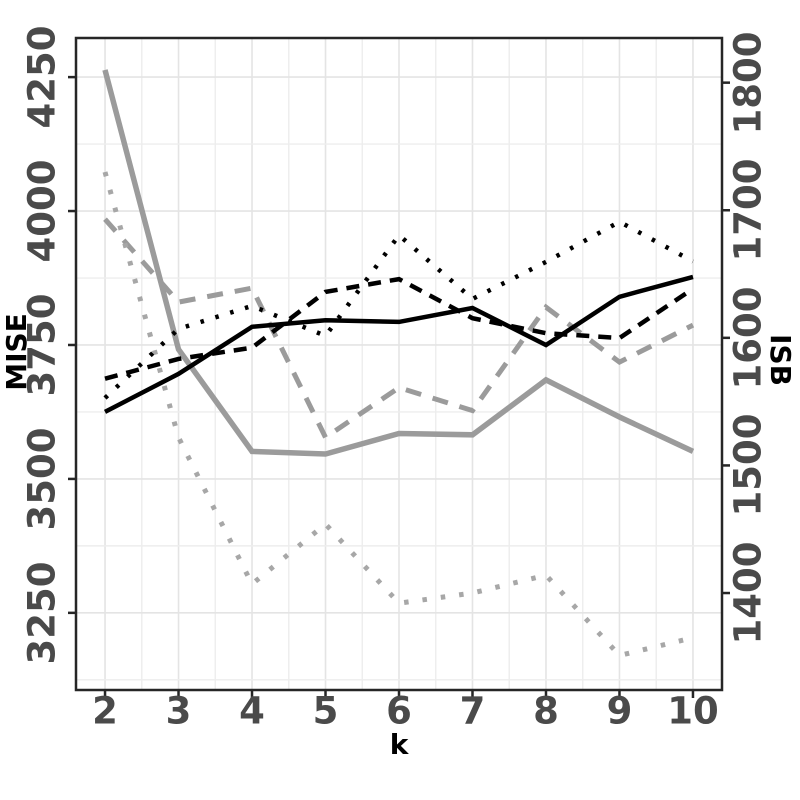 The image size is (800, 800). Describe the element at coordinates (472, 711) in the screenshot. I see `x-tick-label: 7` at that location.